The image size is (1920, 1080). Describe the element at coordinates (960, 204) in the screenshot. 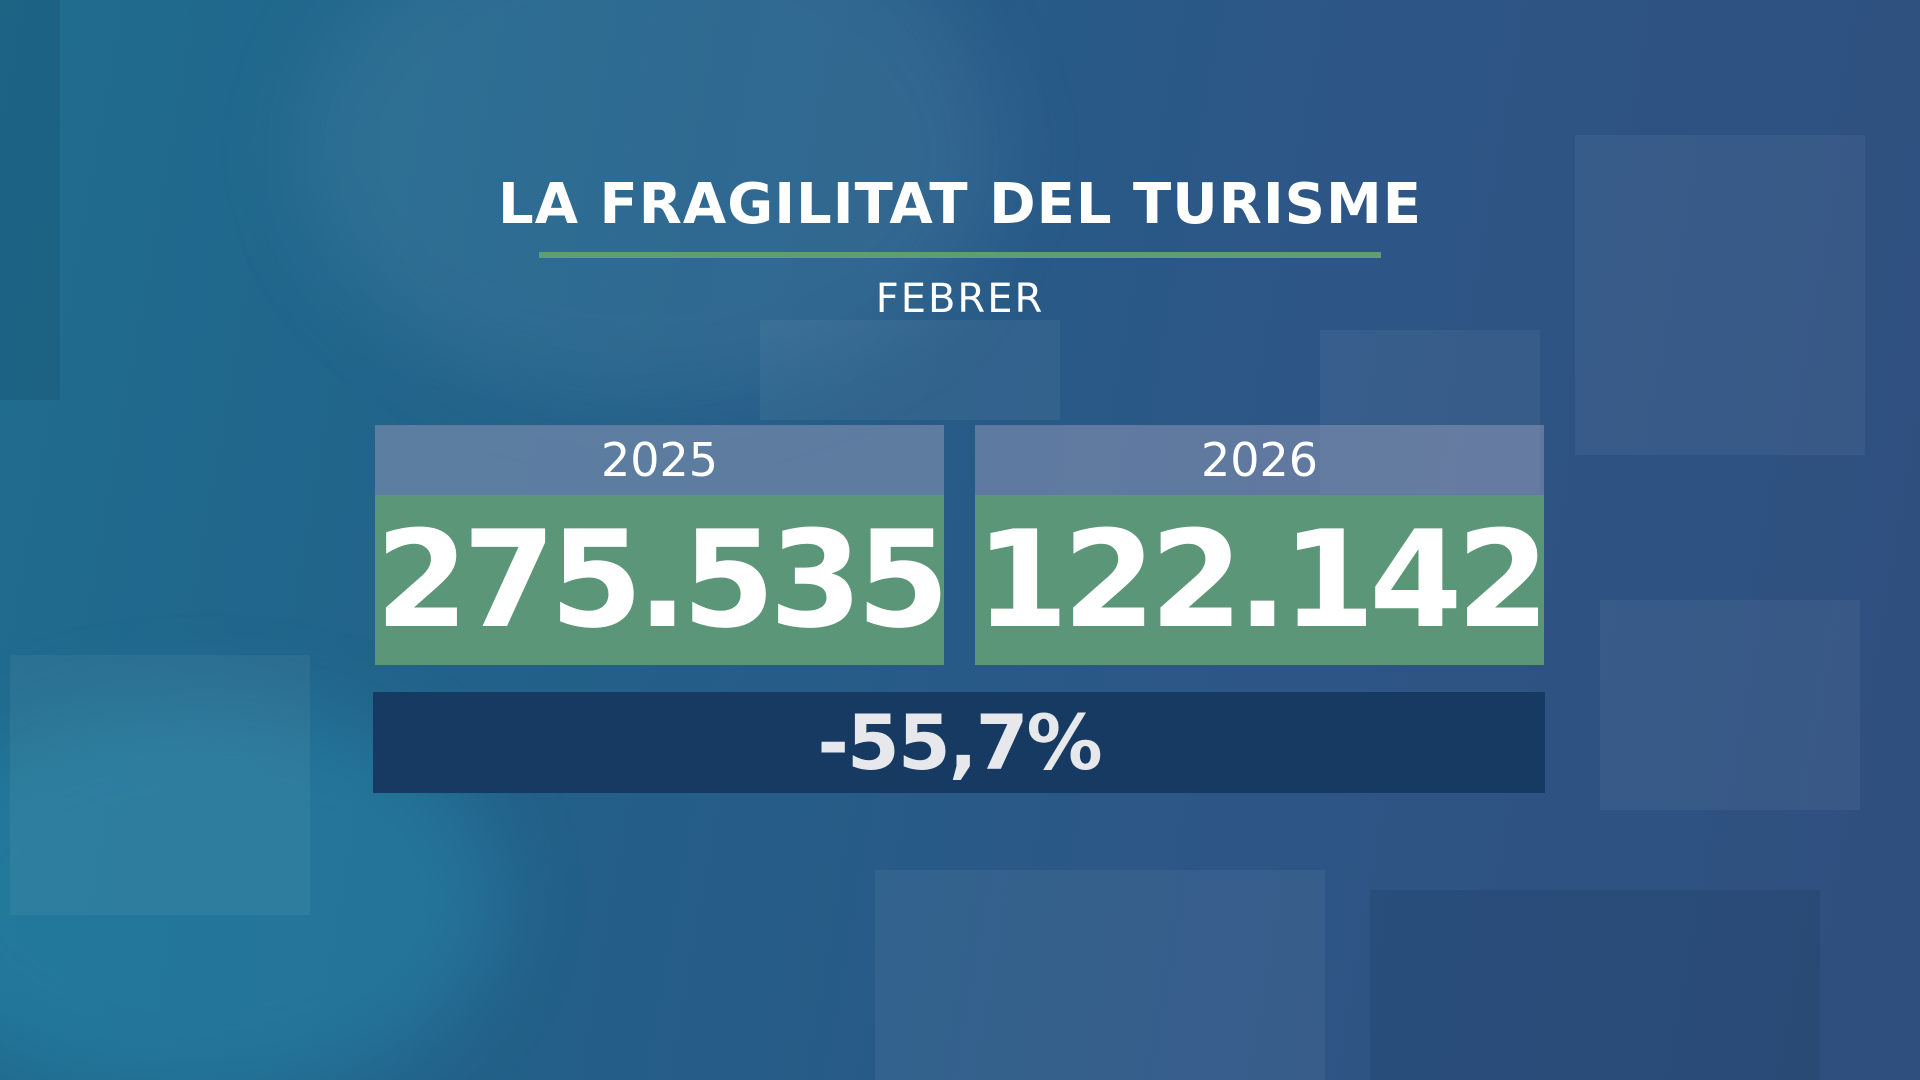

I see `title: LA FRAGILITAT DEL TURISME` at that location.